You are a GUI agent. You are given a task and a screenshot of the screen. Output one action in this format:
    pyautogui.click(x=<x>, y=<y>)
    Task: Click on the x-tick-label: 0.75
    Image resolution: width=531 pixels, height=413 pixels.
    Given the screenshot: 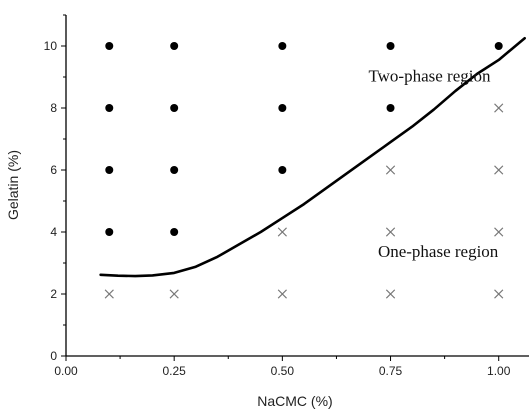 What is the action you would take?
    pyautogui.click(x=391, y=371)
    